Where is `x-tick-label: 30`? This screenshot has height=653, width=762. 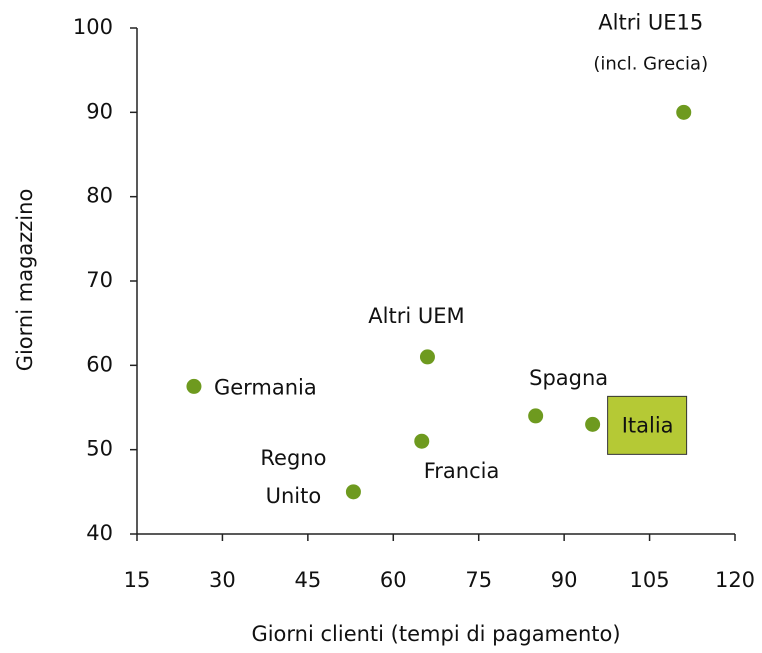 x-tick-label: 30 is located at coordinates (222, 580).